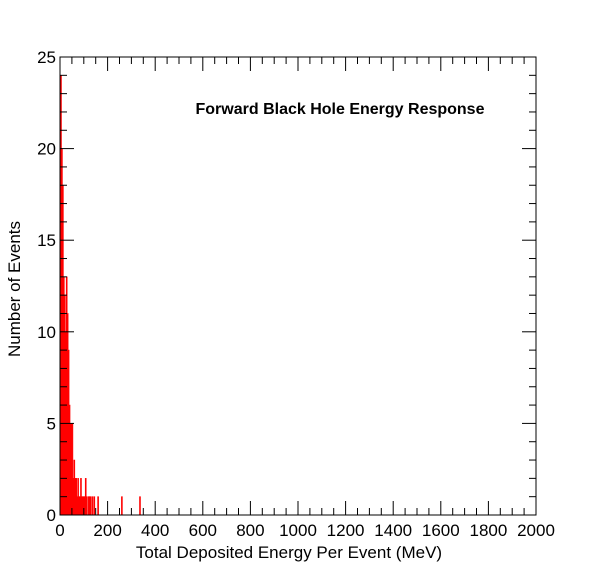 This screenshot has height=572, width=596. What do you see at coordinates (441, 530) in the screenshot?
I see `x-tick-label-8: 1600` at bounding box center [441, 530].